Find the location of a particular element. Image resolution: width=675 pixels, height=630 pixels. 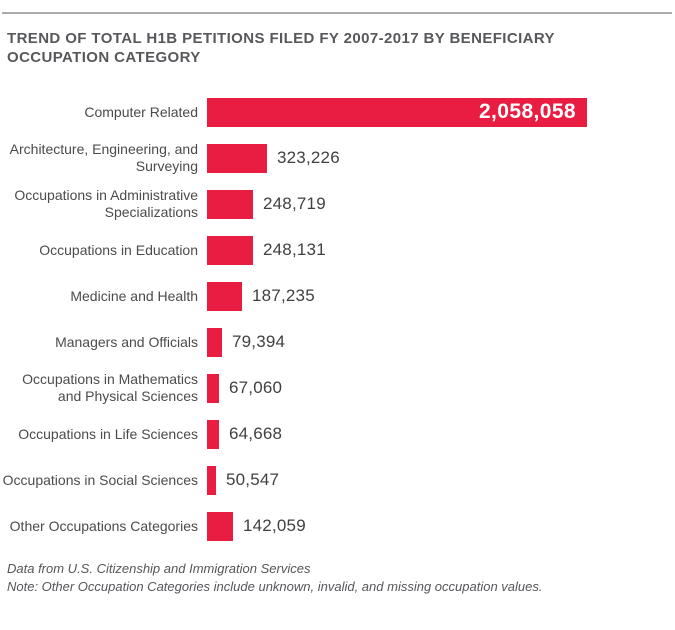

category-label: Managers and Officials is located at coordinates (126, 341).